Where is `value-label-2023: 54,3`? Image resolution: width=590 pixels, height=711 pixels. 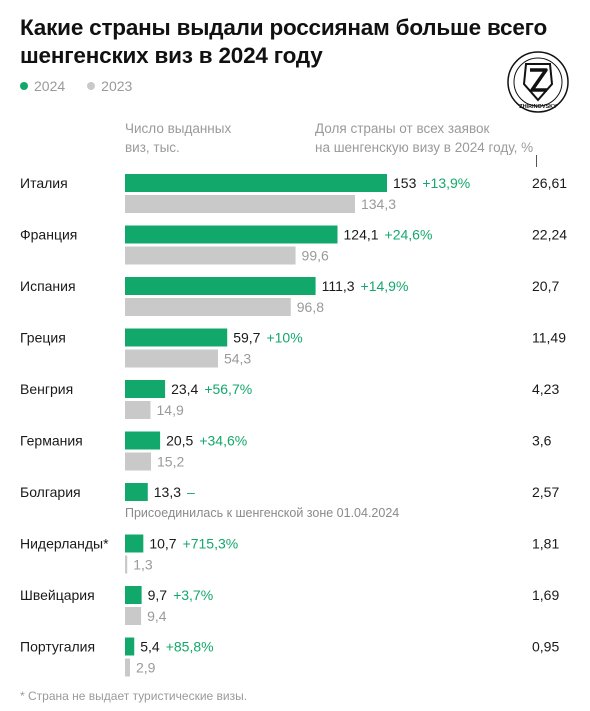
value-label-2023: 54,3 is located at coordinates (237, 359).